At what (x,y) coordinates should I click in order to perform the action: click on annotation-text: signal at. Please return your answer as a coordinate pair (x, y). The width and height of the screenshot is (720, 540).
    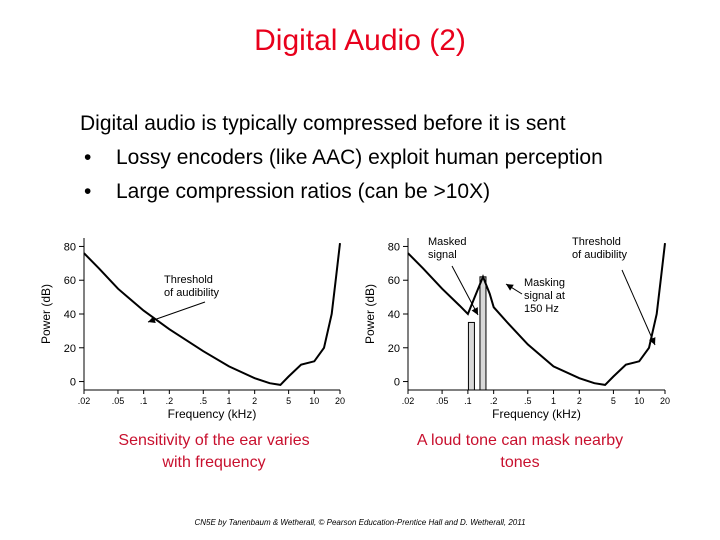
    Looking at the image, I should click on (544, 296).